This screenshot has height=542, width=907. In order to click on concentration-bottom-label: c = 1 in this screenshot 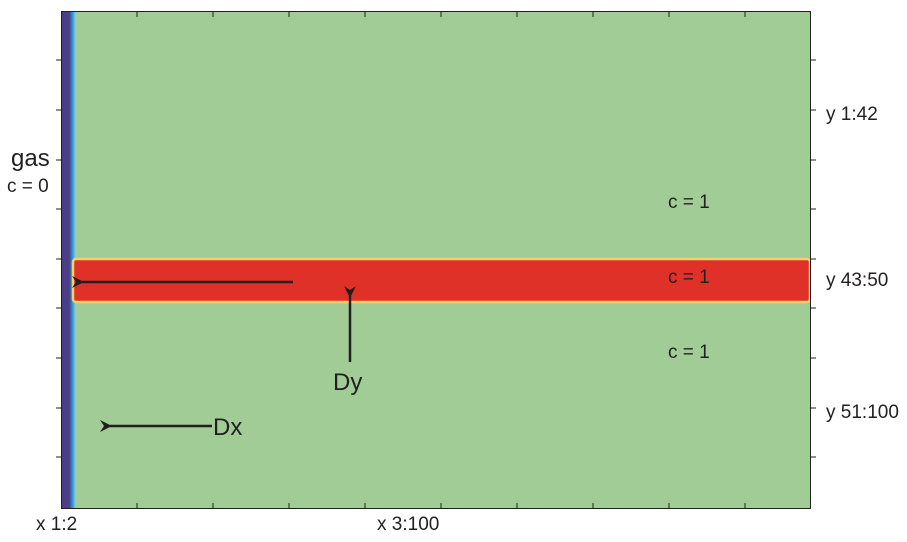, I will do `click(689, 352)`.